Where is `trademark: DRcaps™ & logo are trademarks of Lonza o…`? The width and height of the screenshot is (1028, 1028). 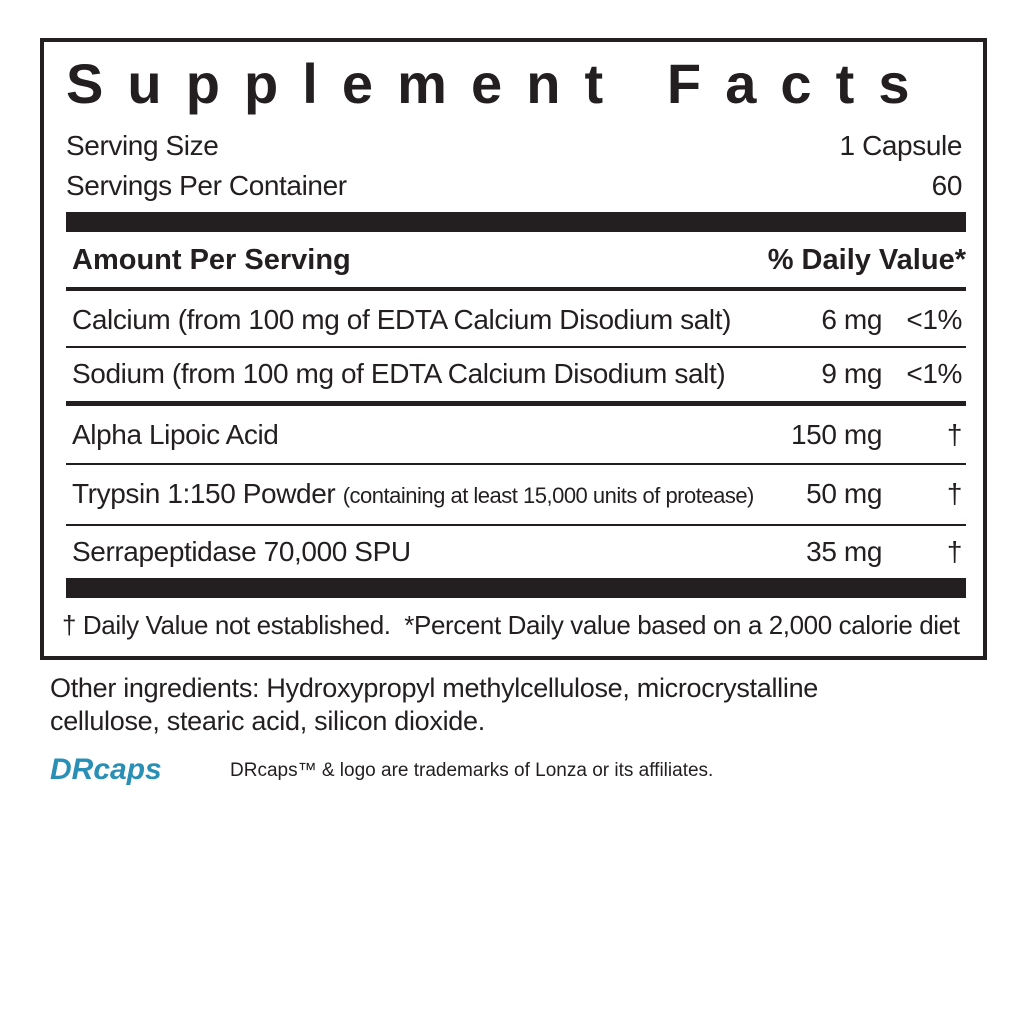 trademark: DRcaps™ & logo are trademarks of Lonza o… is located at coordinates (472, 770).